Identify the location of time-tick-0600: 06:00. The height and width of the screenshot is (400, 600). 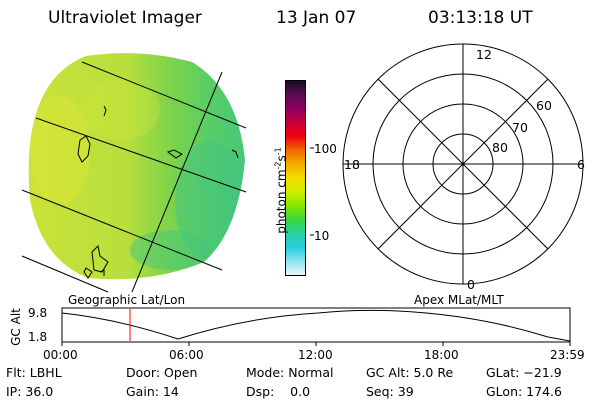
(186, 355).